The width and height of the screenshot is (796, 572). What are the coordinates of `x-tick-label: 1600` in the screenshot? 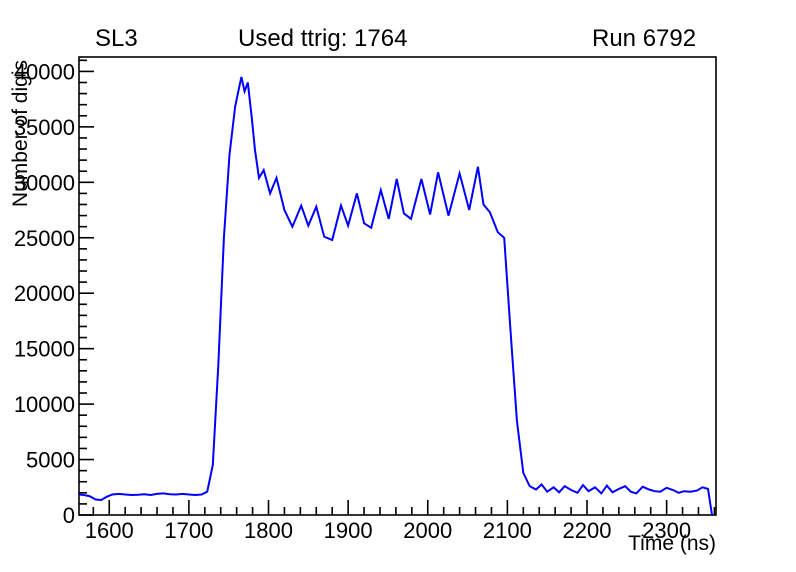 It's located at (109, 530).